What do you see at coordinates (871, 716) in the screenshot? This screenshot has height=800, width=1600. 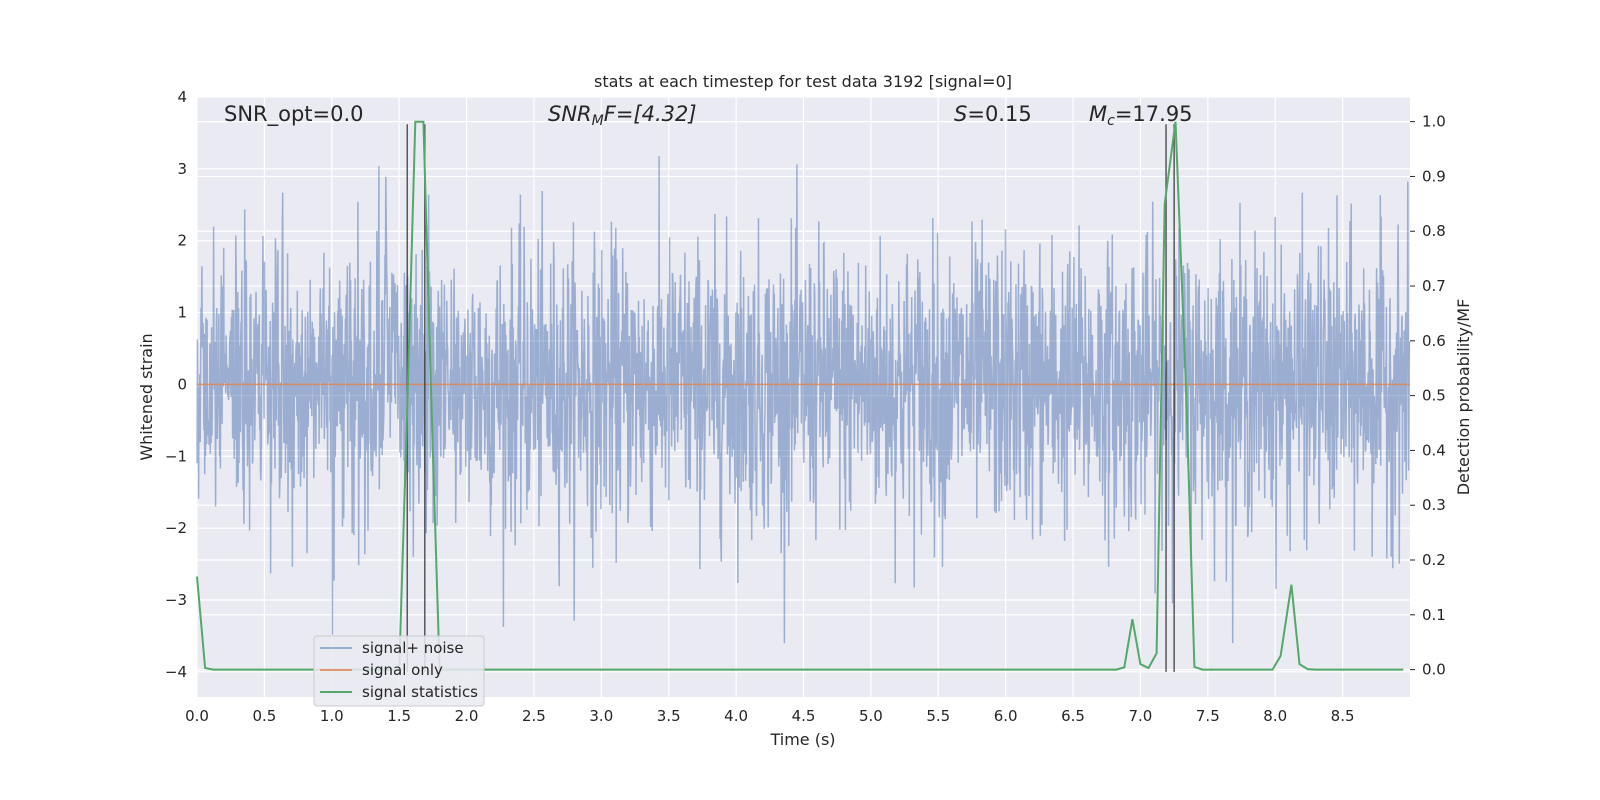 I see `x-tick-label: 5.0` at bounding box center [871, 716].